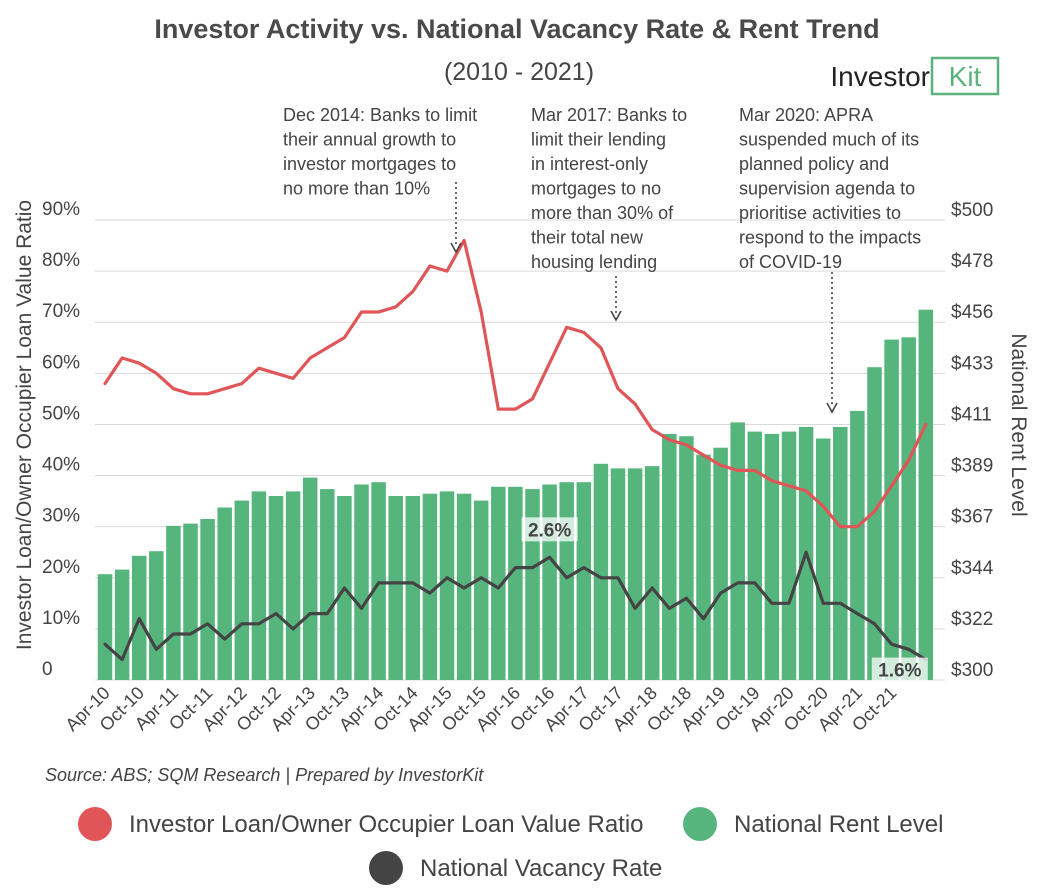 The image size is (1038, 890). I want to click on legend-item-vacancy: National Vacancy Rate, so click(515, 868).